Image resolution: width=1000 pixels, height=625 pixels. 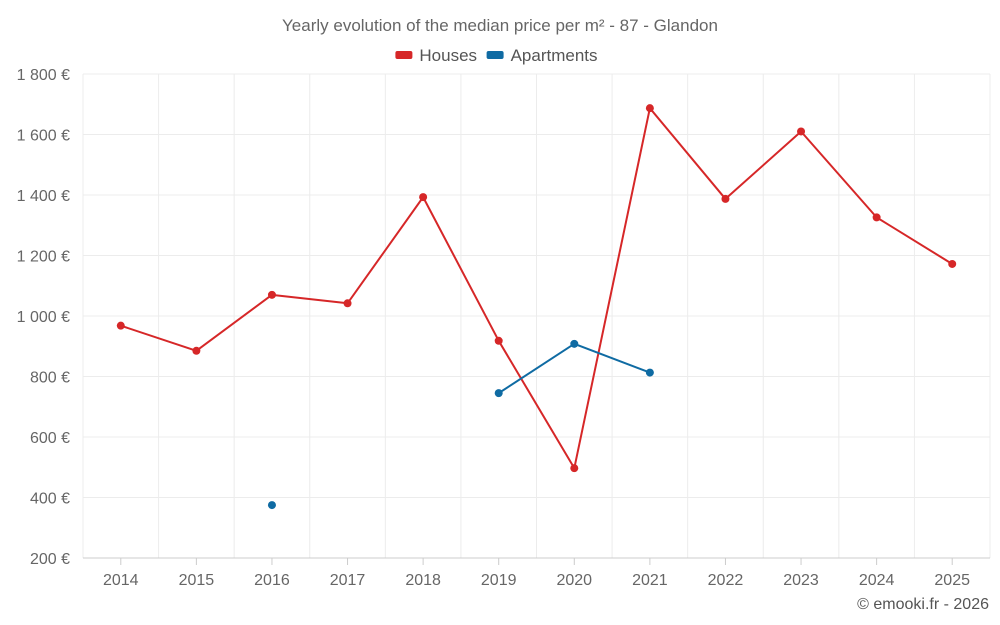 What do you see at coordinates (43, 257) in the screenshot?
I see `y-tick-label: 1 200 €` at bounding box center [43, 257].